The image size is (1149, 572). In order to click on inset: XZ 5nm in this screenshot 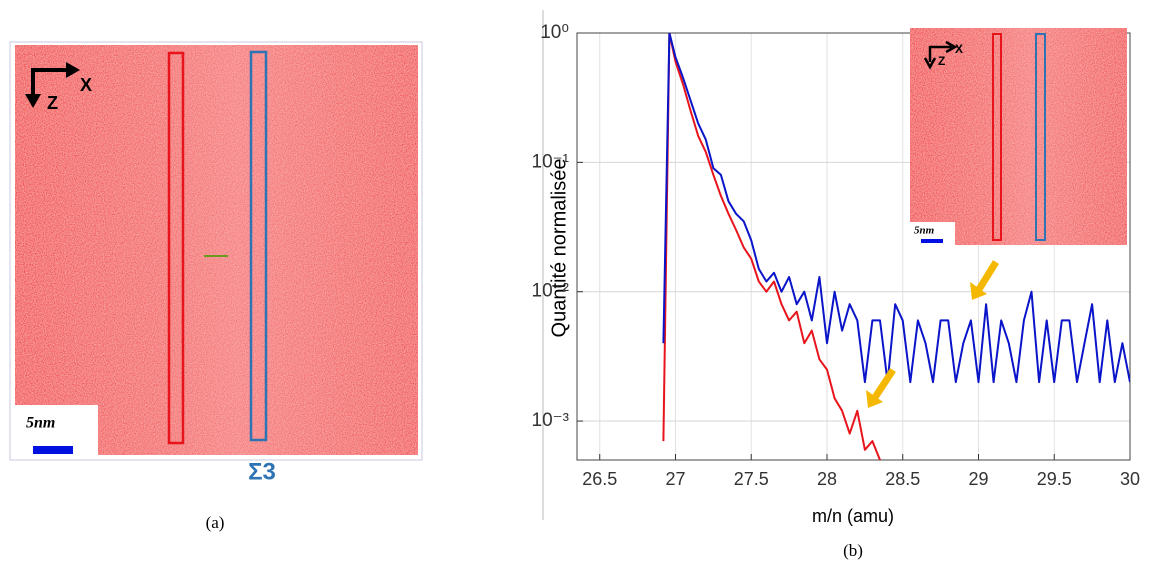, I will do `click(1018, 136)`.